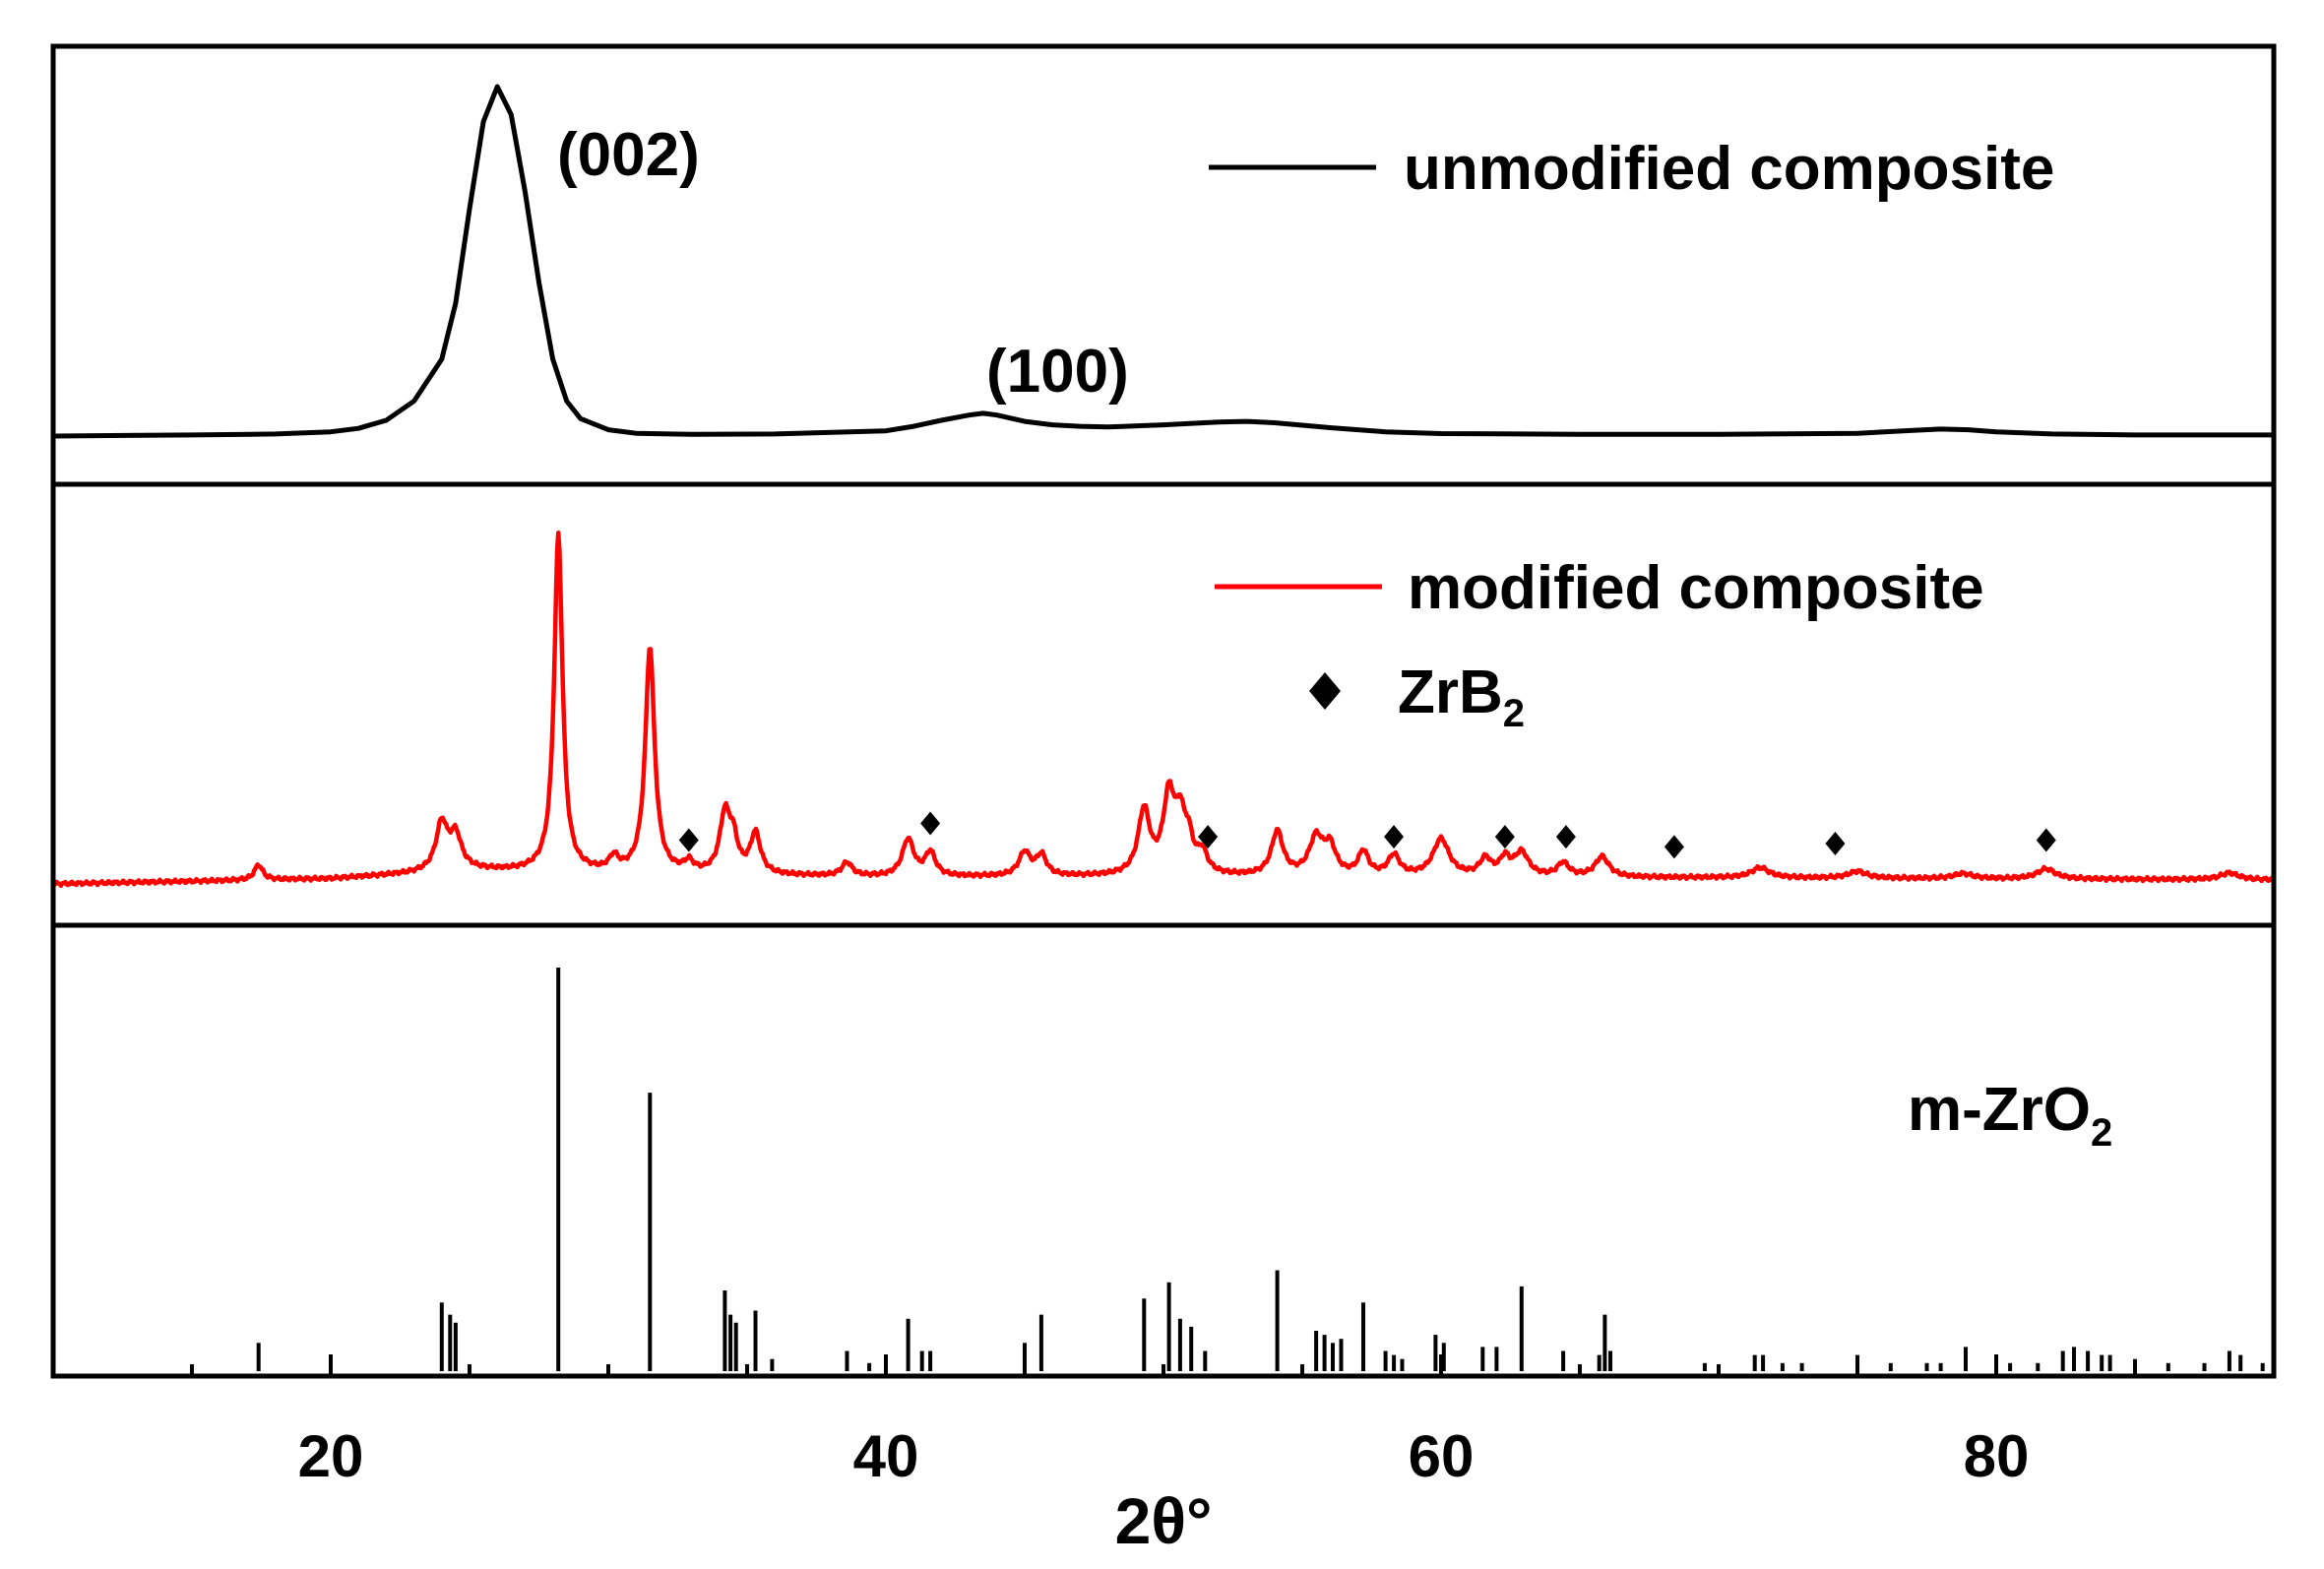  What do you see at coordinates (886, 1456) in the screenshot?
I see `x-tick-label: 40` at bounding box center [886, 1456].